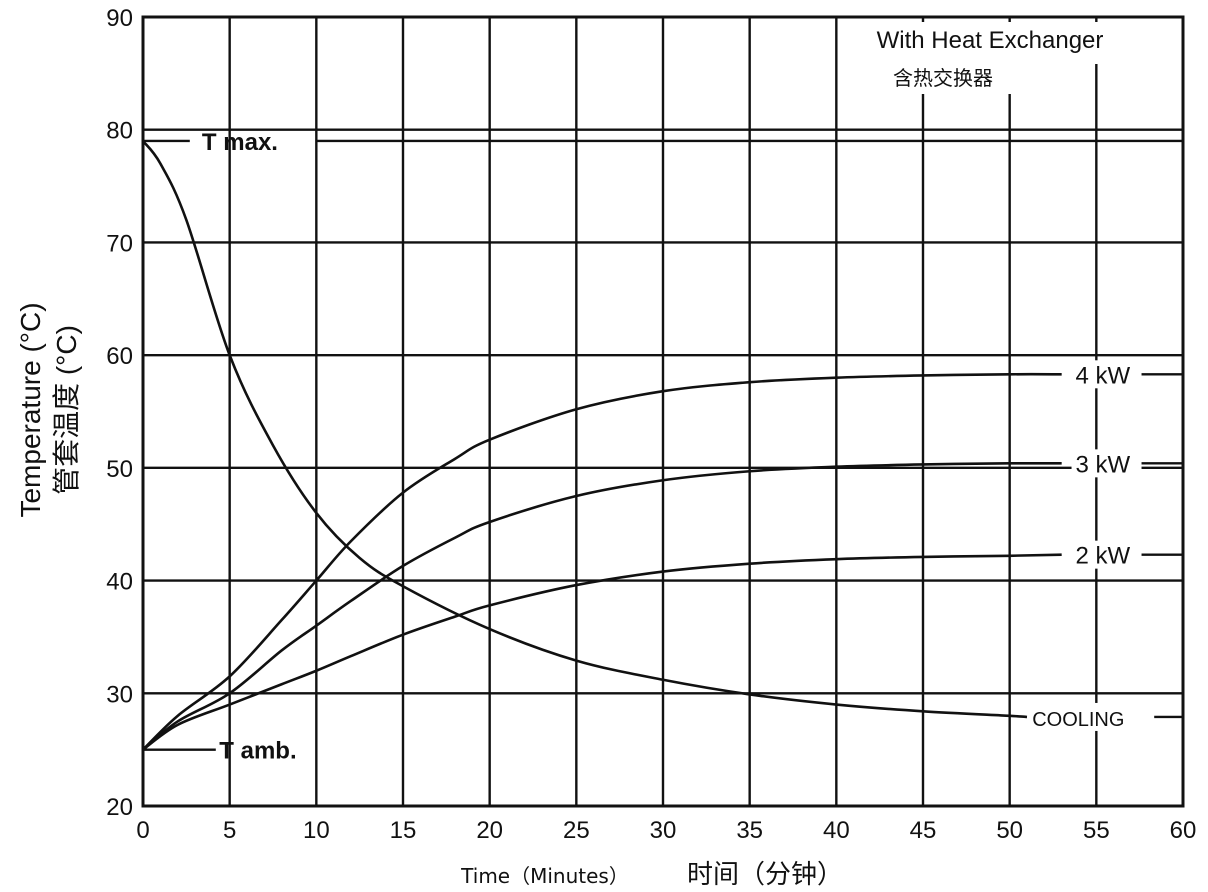  I want to click on series-label-cooling: COOLING, so click(1078, 720).